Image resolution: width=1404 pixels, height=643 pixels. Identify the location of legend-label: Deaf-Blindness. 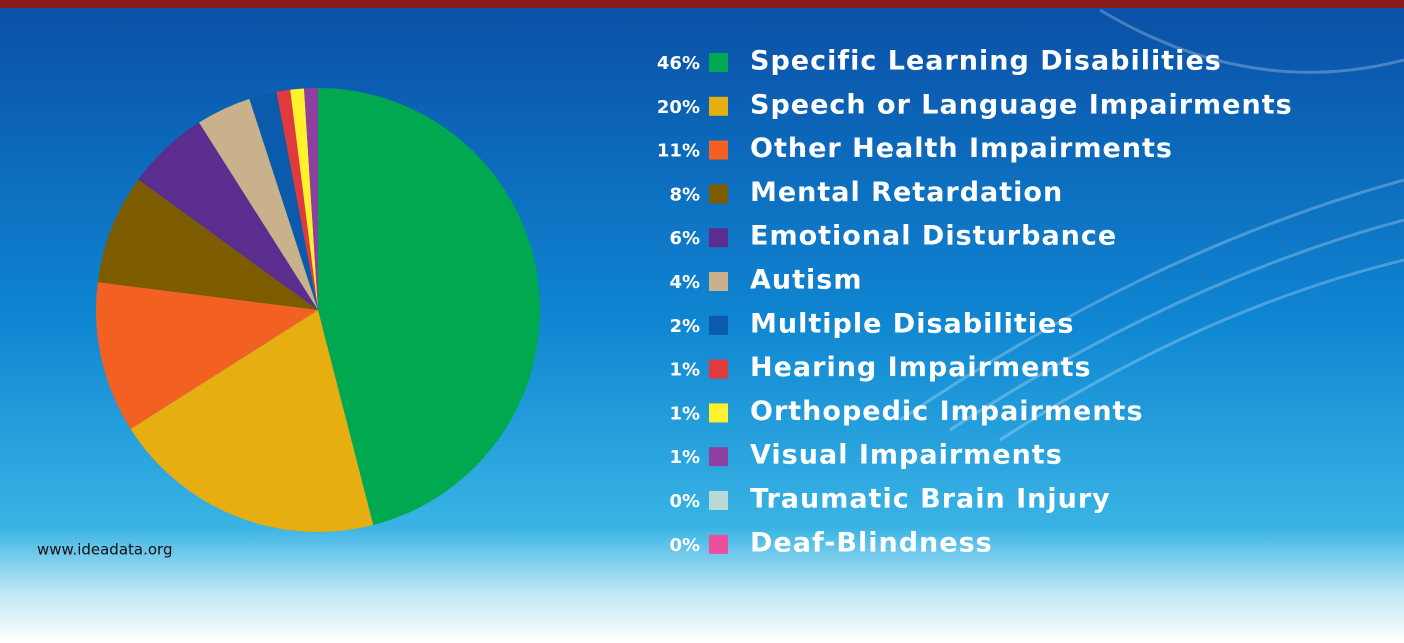
(871, 542).